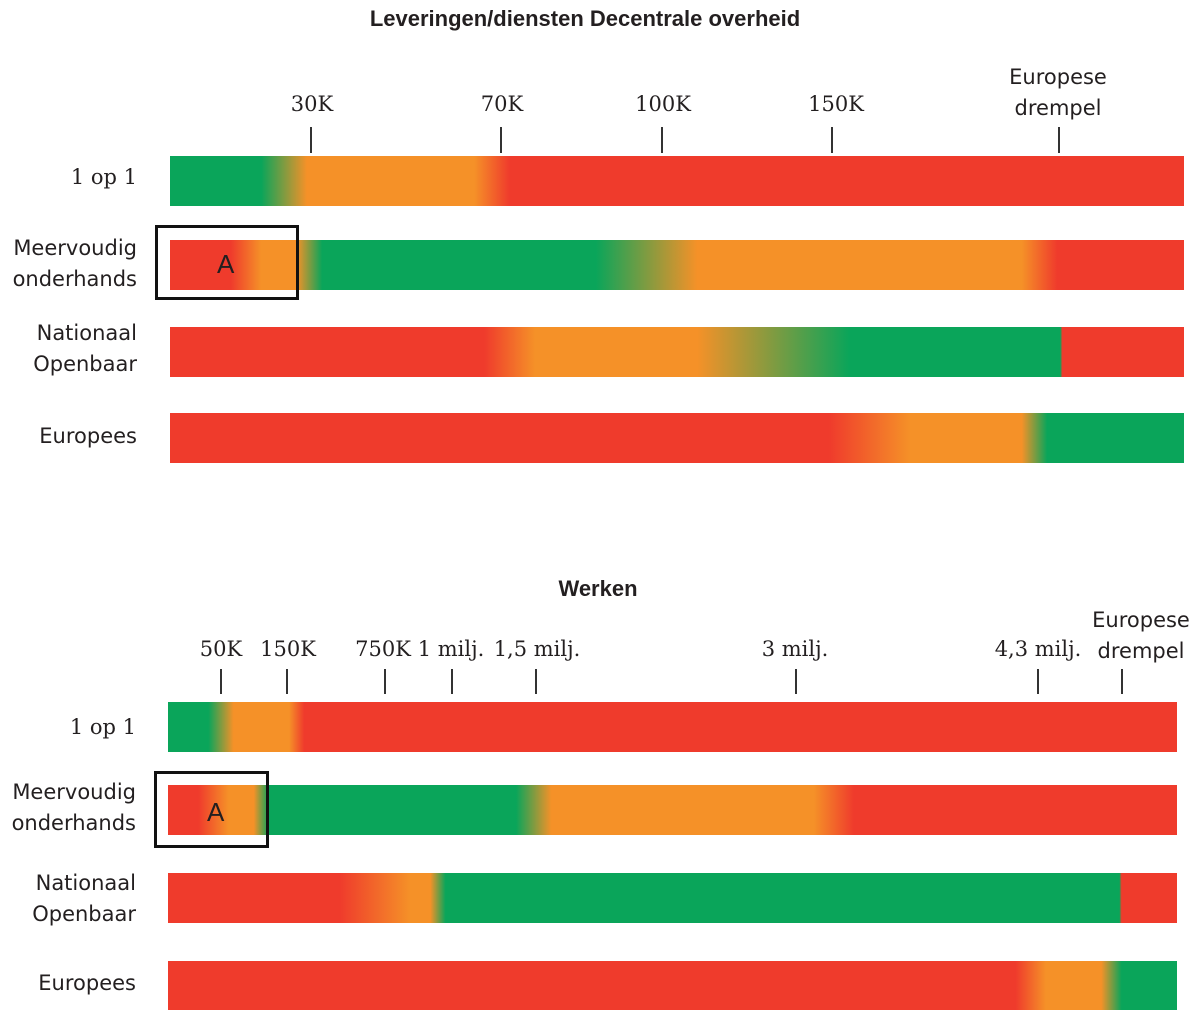  I want to click on bottom-row-label-1op1: 1 op 1, so click(103, 727).